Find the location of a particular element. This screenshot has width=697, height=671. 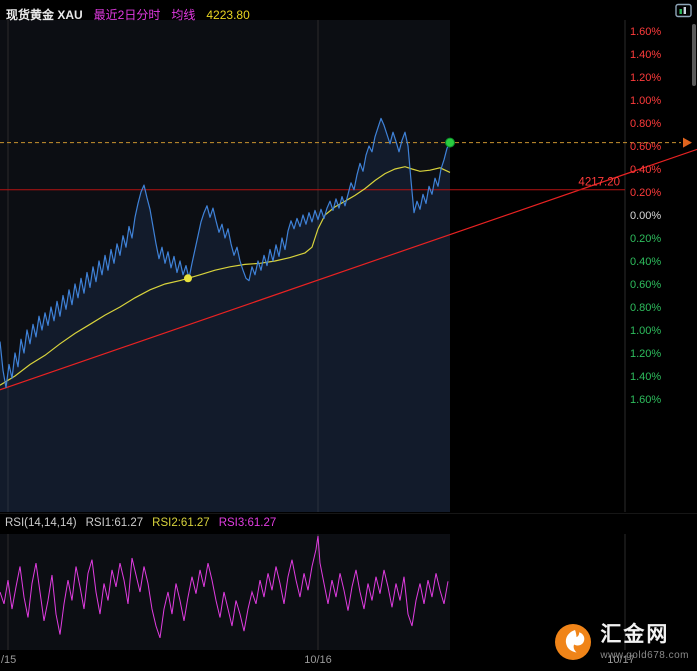

chart-header: 现货黄金 XAU 最近2日分时 均线 4223.80 is located at coordinates (128, 14).